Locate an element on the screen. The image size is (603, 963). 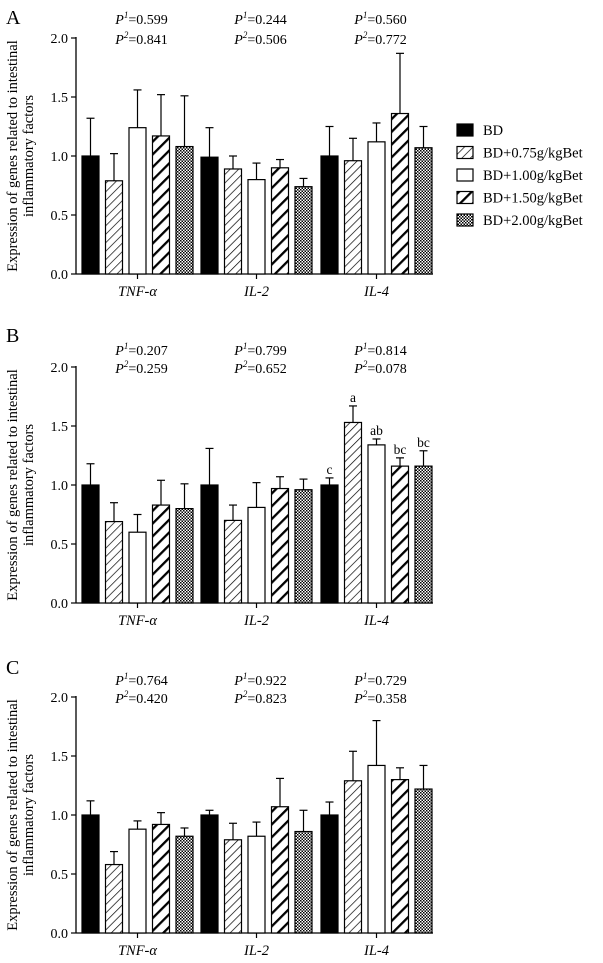
p2-value: =0.841 is located at coordinates (147, 40).